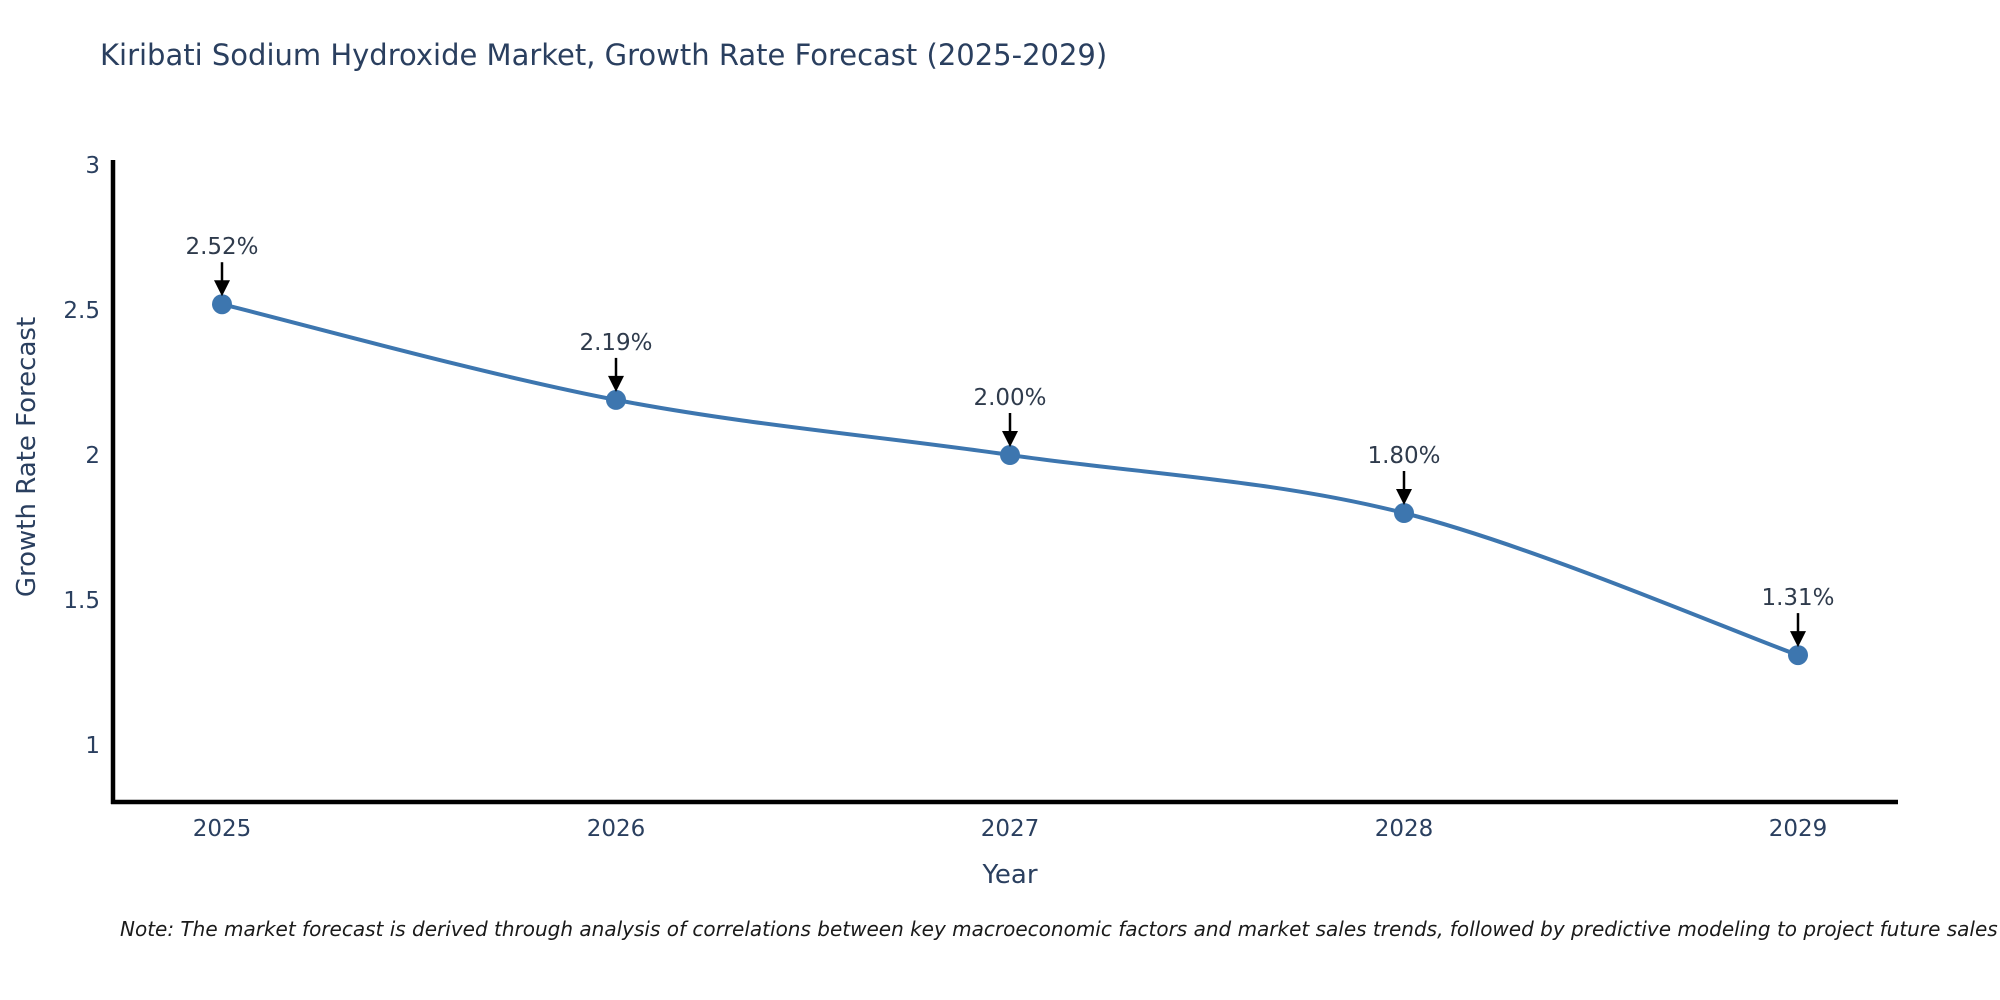 The image size is (2000, 1000). What do you see at coordinates (81, 601) in the screenshot?
I see `y-tick-label: 1.5` at bounding box center [81, 601].